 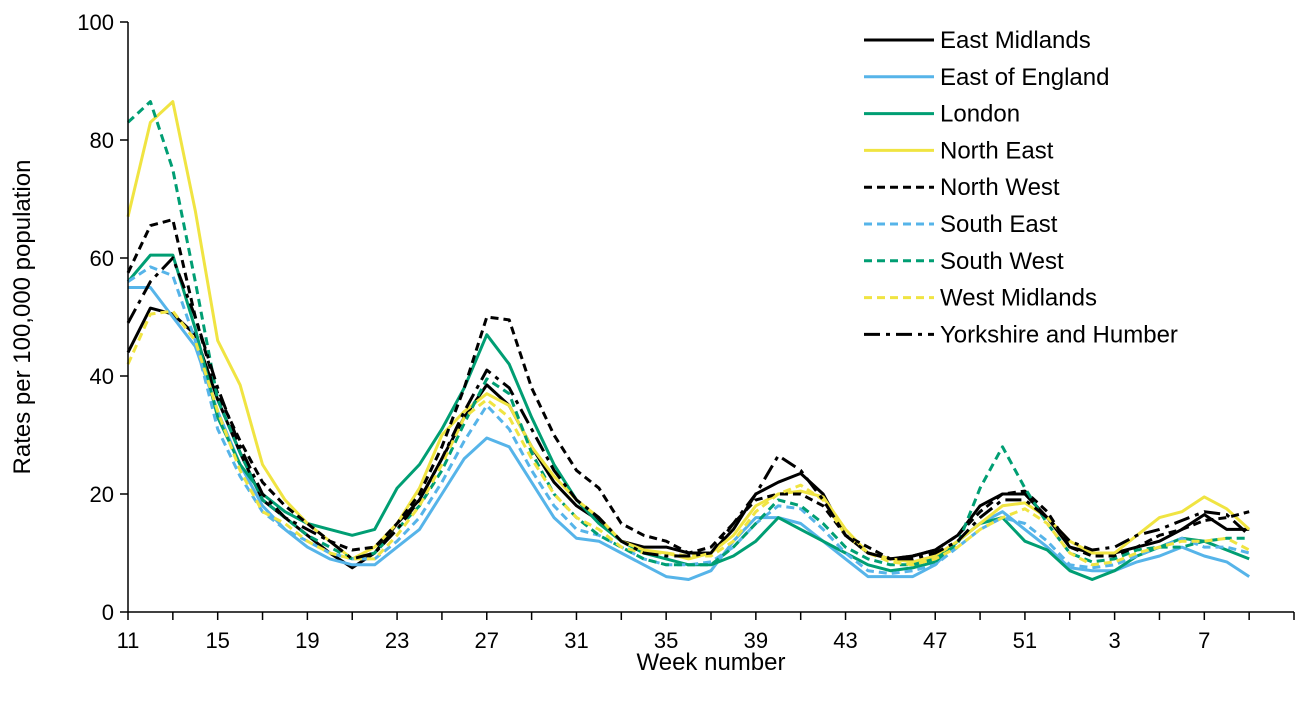 What do you see at coordinates (1114, 640) in the screenshot?
I see `x-tick-label: 3` at bounding box center [1114, 640].